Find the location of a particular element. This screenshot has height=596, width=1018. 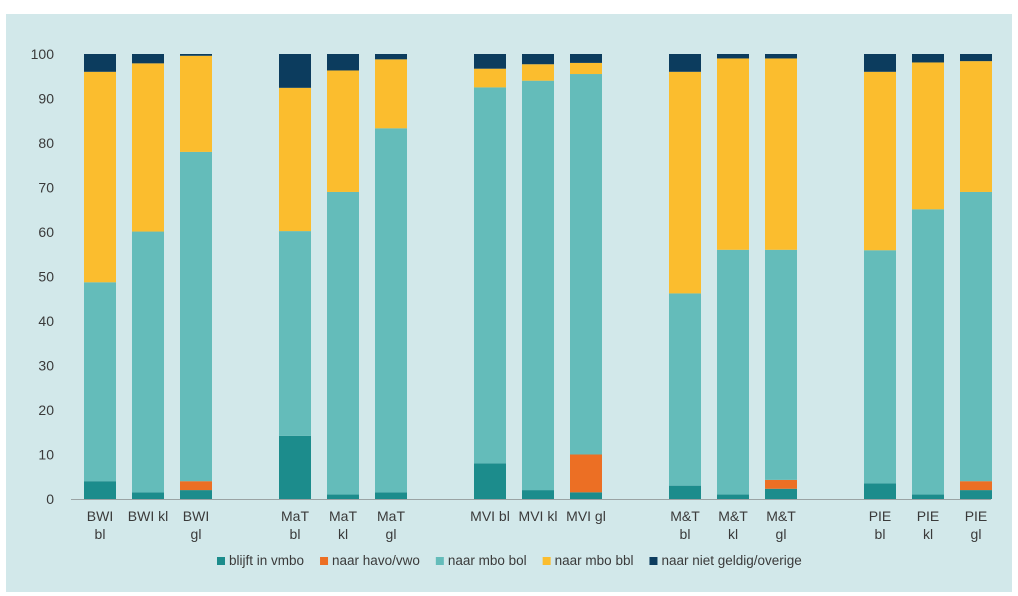

y-tick-label: 80 is located at coordinates (46, 143).